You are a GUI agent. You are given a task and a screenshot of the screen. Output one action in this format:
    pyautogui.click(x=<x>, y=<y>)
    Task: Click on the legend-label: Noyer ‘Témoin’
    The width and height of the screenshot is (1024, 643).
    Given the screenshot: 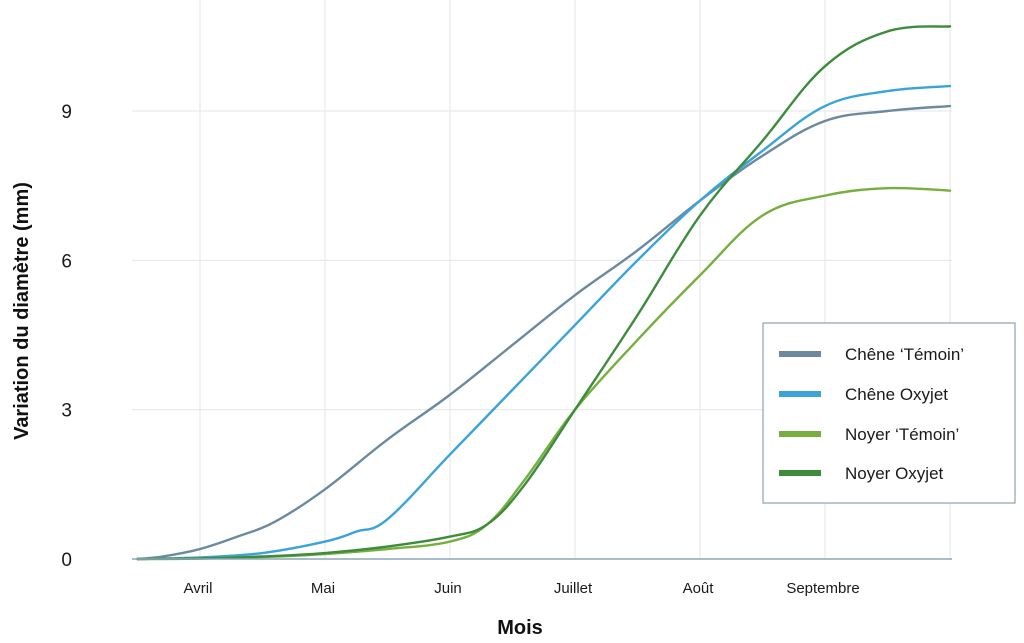 What is the action you would take?
    pyautogui.click(x=902, y=434)
    